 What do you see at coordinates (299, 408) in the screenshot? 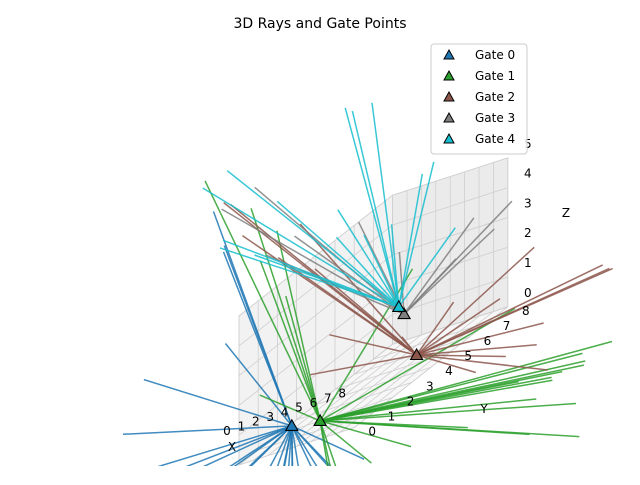
I see `x-tick-label: 5` at bounding box center [299, 408].